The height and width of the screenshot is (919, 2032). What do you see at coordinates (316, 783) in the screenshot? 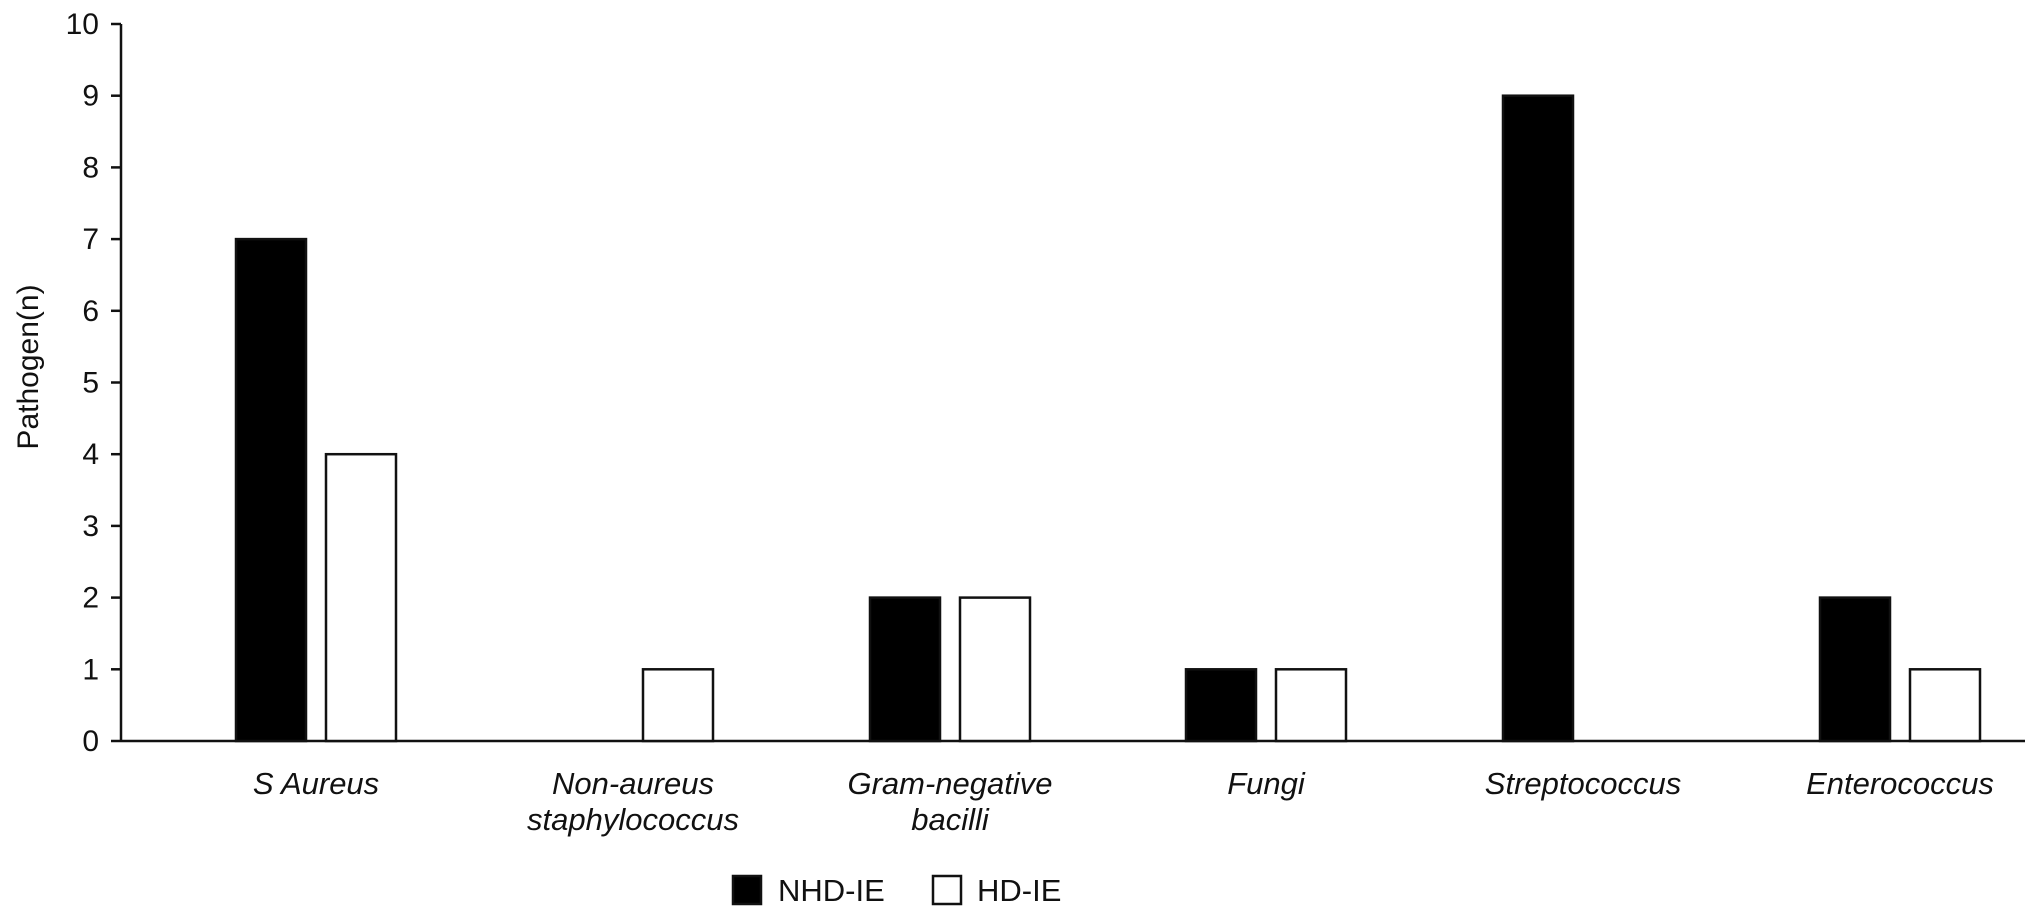
I see `x-tick-label: S Aureus` at bounding box center [316, 783].